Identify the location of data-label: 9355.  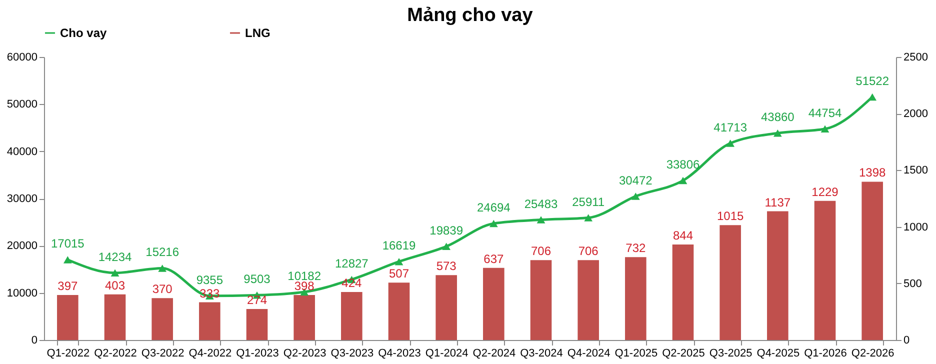
(210, 279).